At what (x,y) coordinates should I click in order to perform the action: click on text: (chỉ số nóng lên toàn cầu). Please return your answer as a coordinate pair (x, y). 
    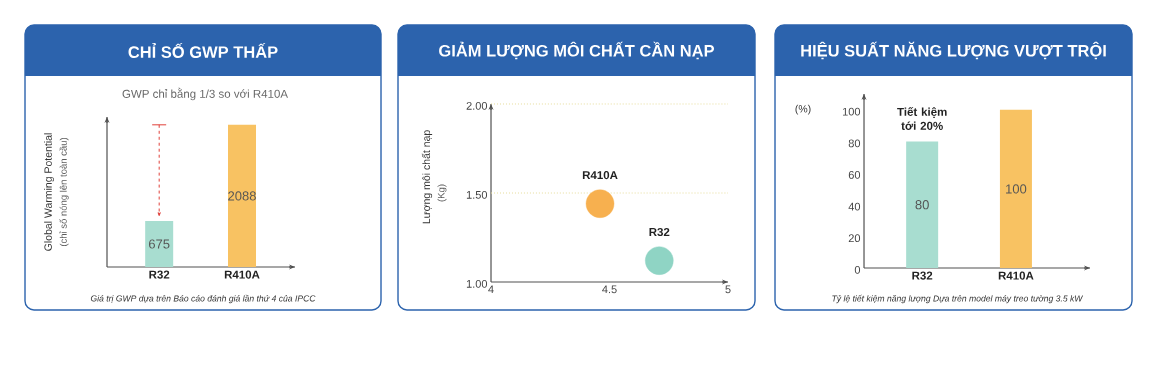
    Looking at the image, I should click on (64, 192).